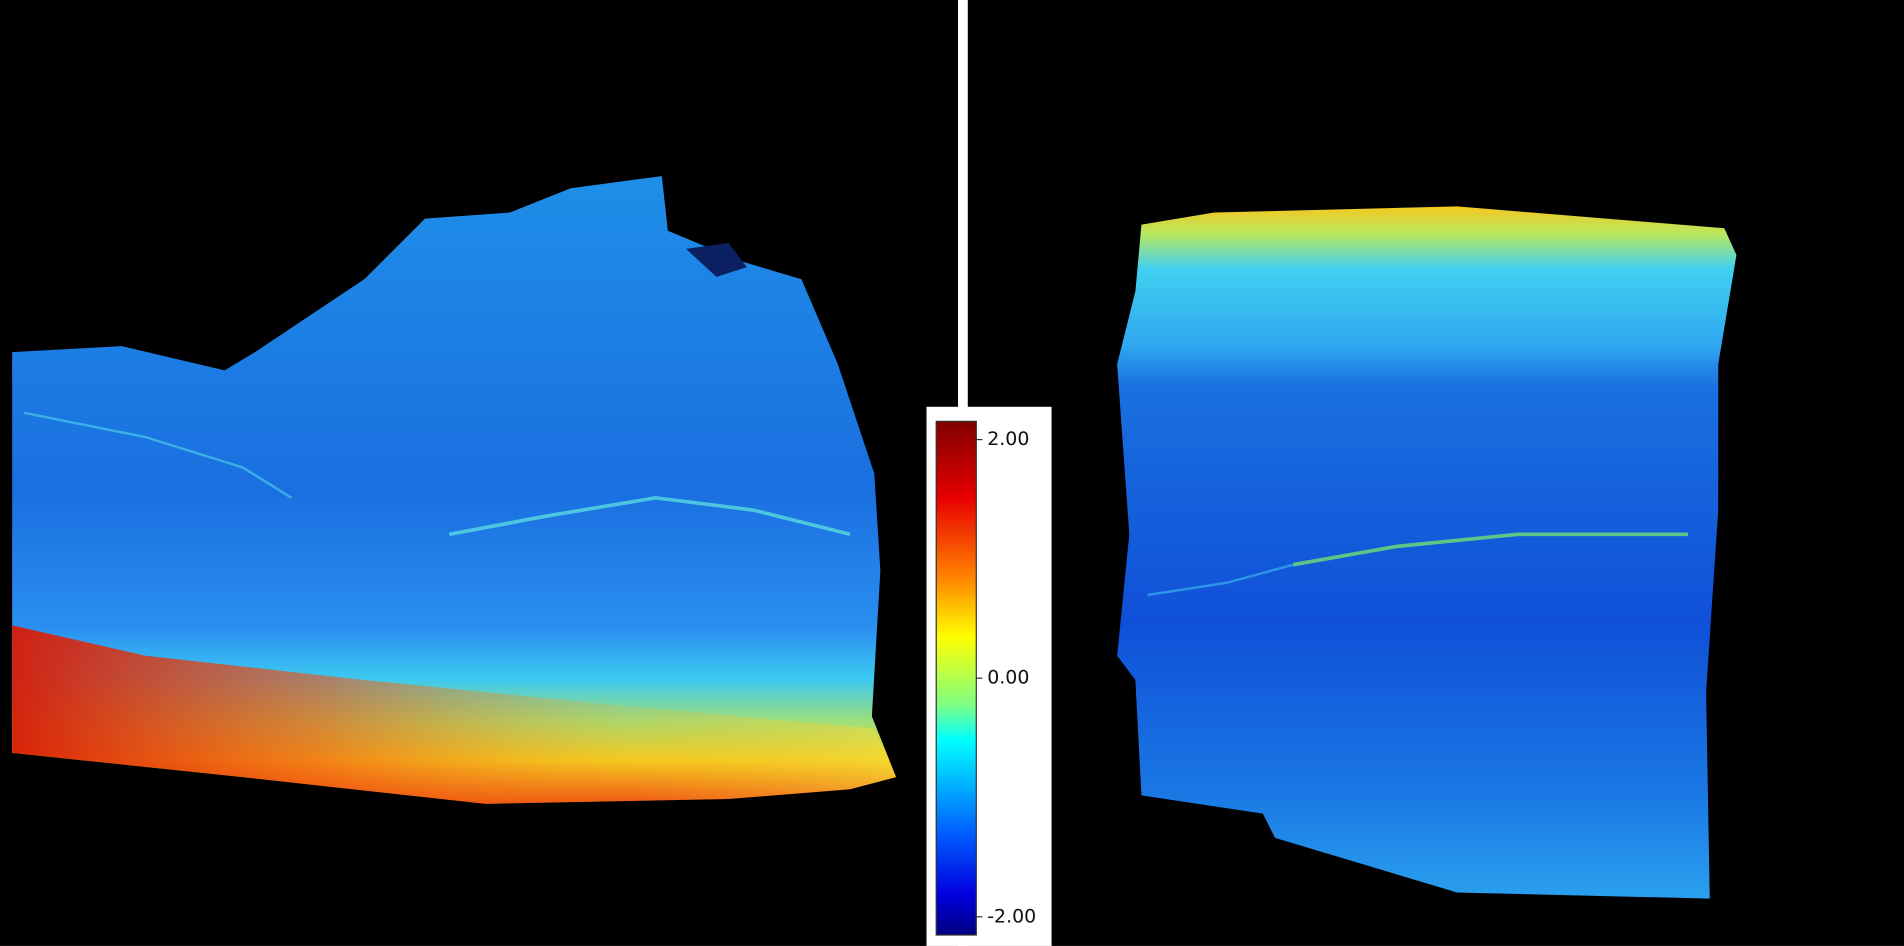 The height and width of the screenshot is (946, 1904). What do you see at coordinates (1011, 916) in the screenshot?
I see `colorbar-tick-label: -2.00` at bounding box center [1011, 916].